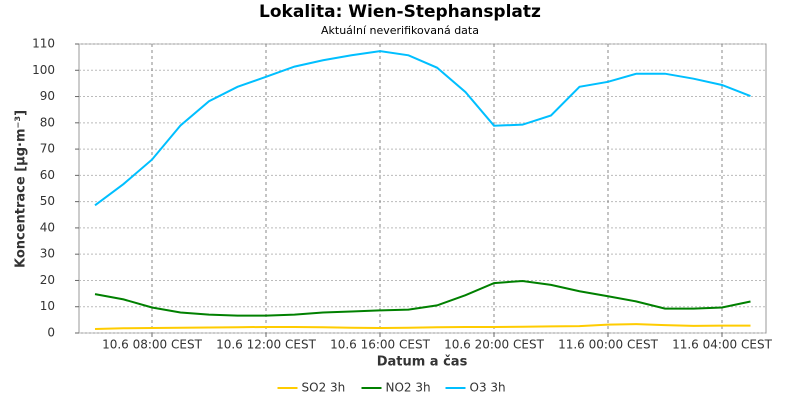 The height and width of the screenshot is (400, 800). I want to click on x-tick-label: 10.6 16:00 CEST, so click(380, 345).